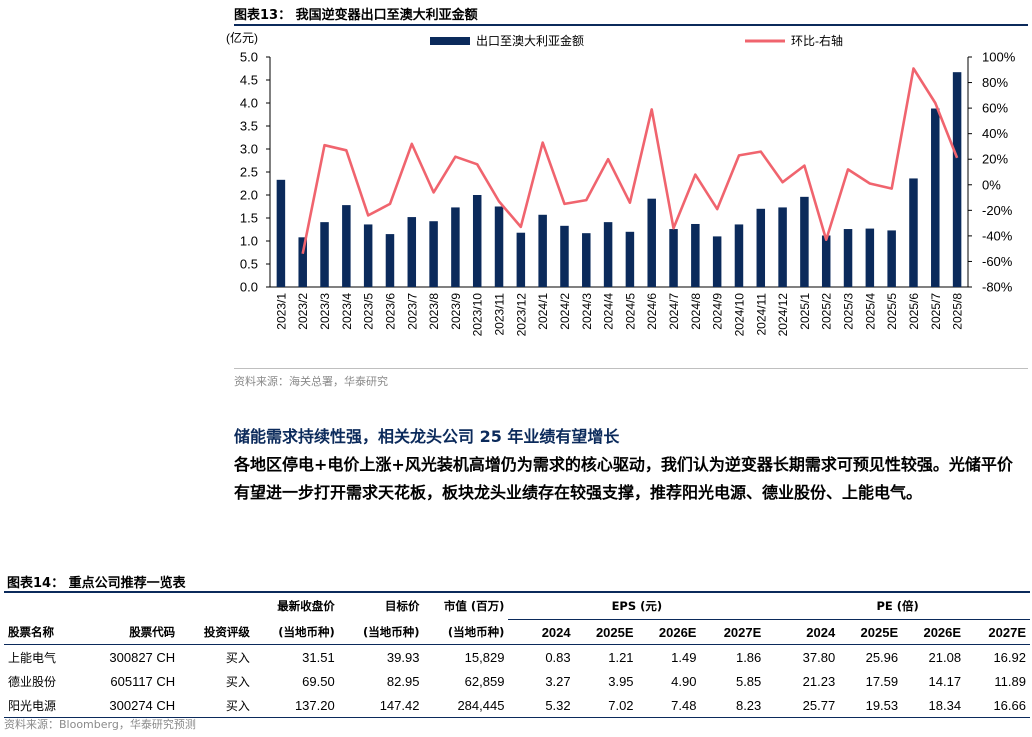 This screenshot has height=737, width=1032. Describe the element at coordinates (303, 311) in the screenshot. I see `x-axis-tick-label: 2023/2` at that location.